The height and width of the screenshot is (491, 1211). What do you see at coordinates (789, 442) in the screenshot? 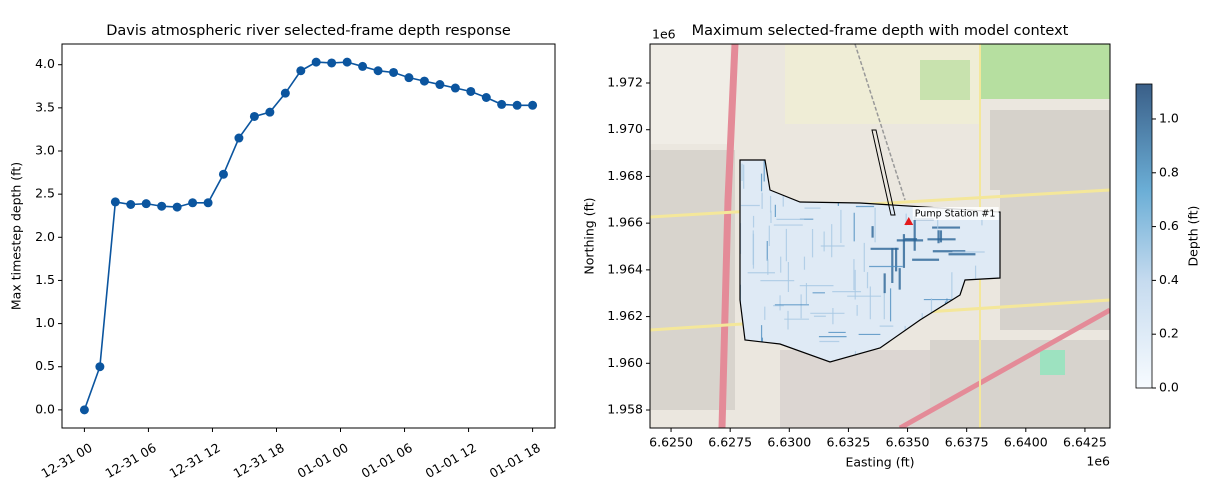
I see `x-tick-label: 6.6300` at bounding box center [789, 442].